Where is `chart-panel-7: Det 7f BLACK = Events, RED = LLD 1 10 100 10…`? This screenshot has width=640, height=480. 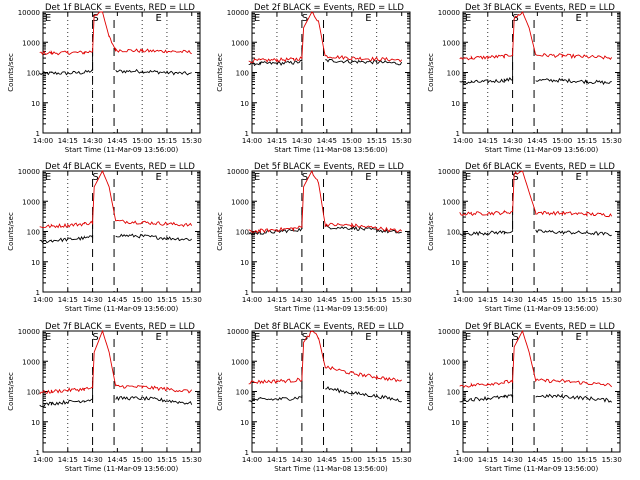
chart-panel-7: Det 7f BLACK = Events, RED = LLD 1 10 100 10… is located at coordinates (104, 397).